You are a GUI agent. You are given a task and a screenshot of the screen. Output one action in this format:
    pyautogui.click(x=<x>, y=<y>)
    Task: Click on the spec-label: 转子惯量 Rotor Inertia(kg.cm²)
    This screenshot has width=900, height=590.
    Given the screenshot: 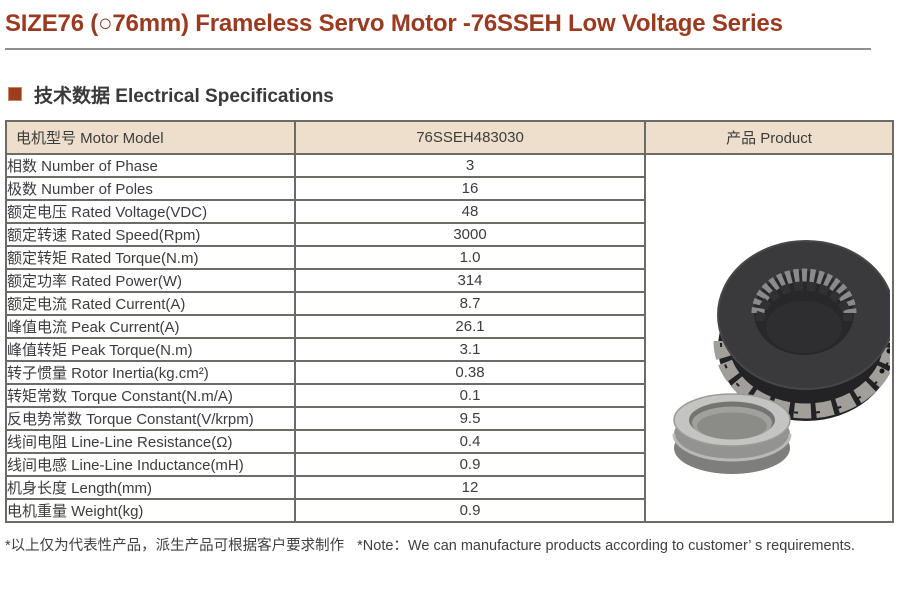 What is the action you would take?
    pyautogui.click(x=150, y=372)
    